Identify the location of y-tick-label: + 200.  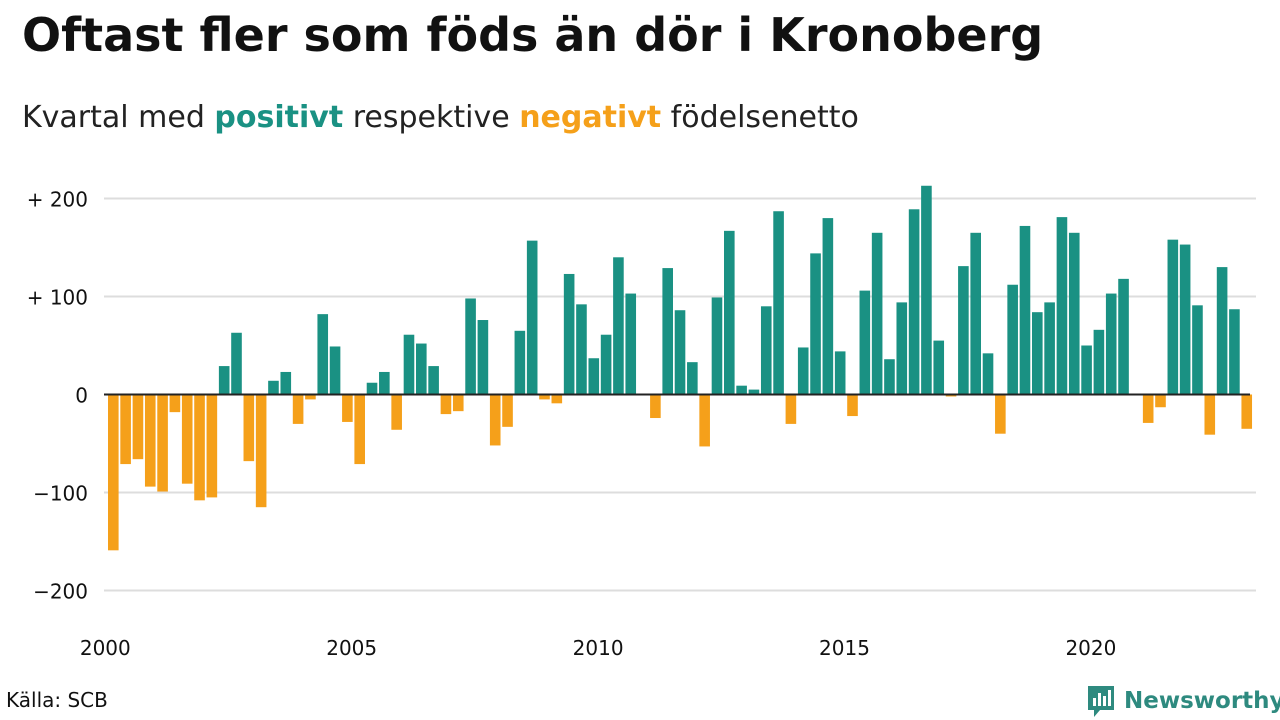
(57, 200).